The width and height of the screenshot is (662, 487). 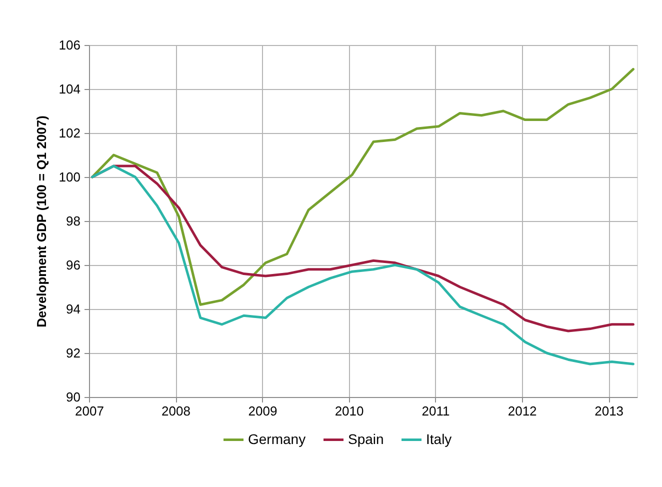 What do you see at coordinates (439, 438) in the screenshot?
I see `legend-label: Italy` at bounding box center [439, 438].